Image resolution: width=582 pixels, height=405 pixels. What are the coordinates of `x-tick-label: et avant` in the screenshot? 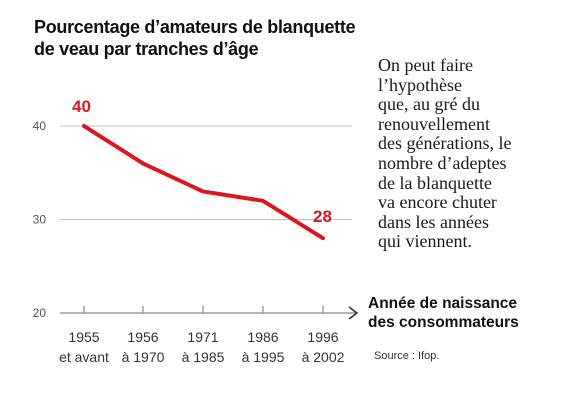 It's located at (84, 357).